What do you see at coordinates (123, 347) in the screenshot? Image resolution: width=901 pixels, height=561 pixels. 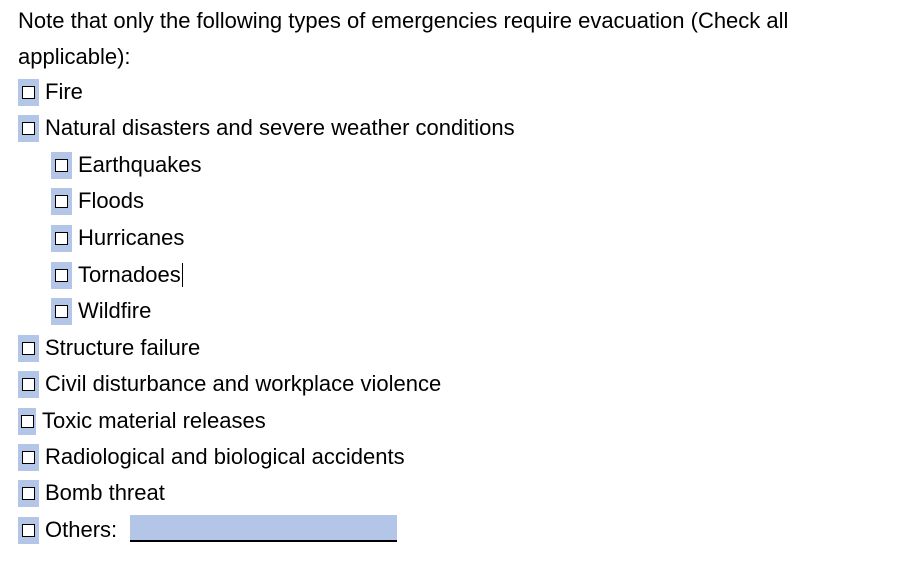 I see `structure-failure-label: Structure failure` at bounding box center [123, 347].